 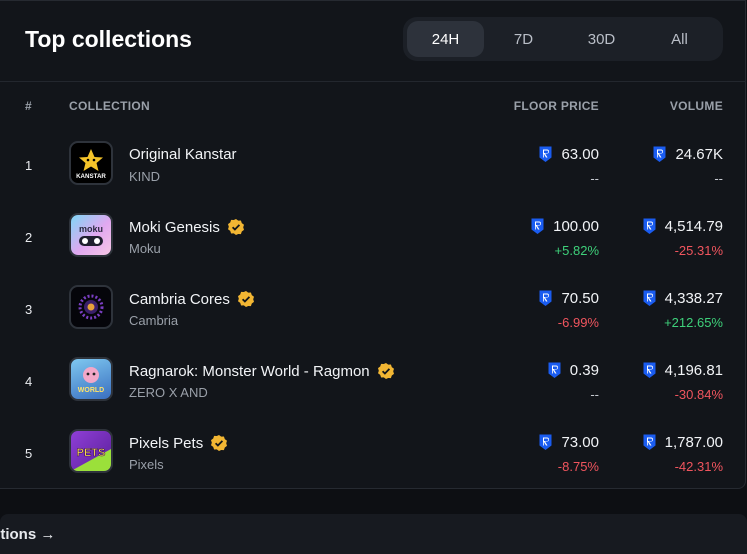 I want to click on collection-creator: Moku, so click(x=145, y=248).